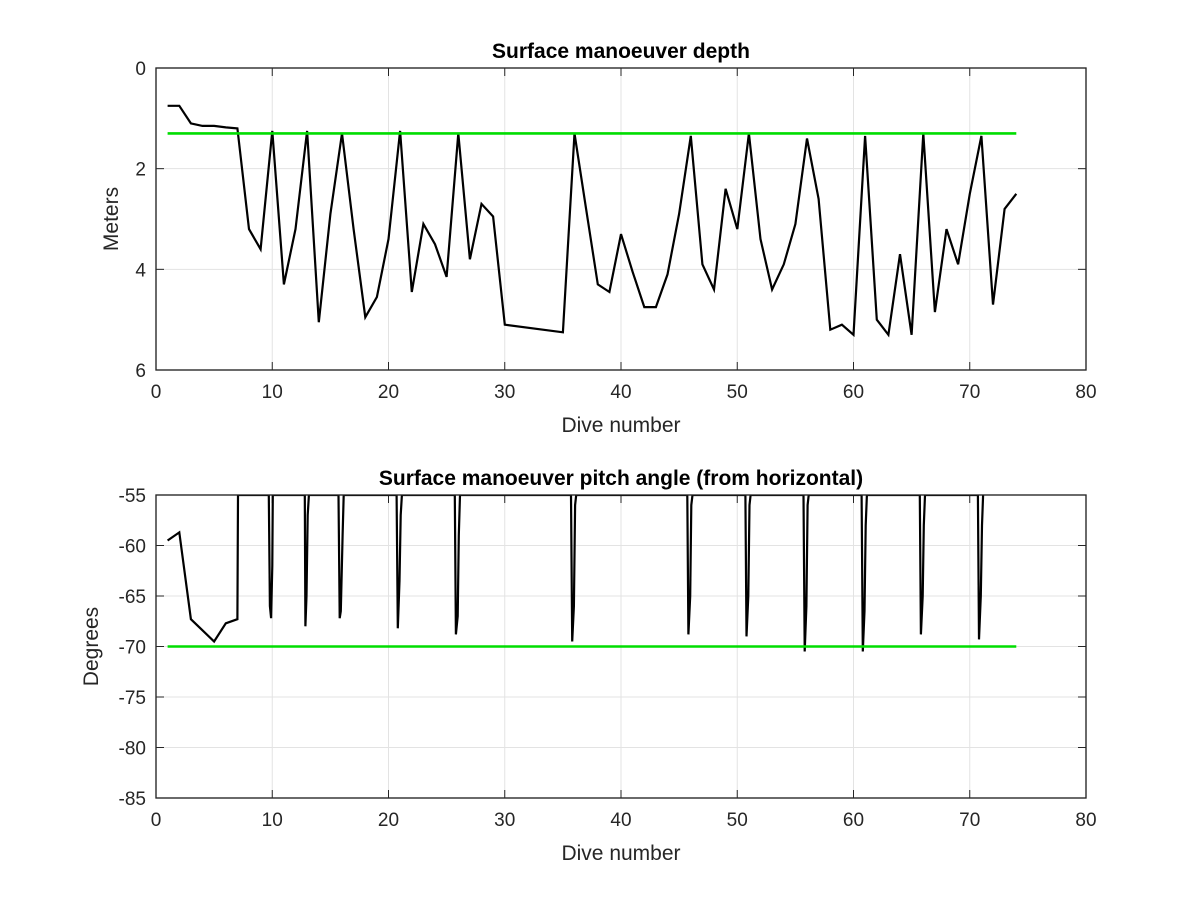 This screenshot has width=1200, height=900. Describe the element at coordinates (132, 799) in the screenshot. I see `y-tick-label: -85` at that location.